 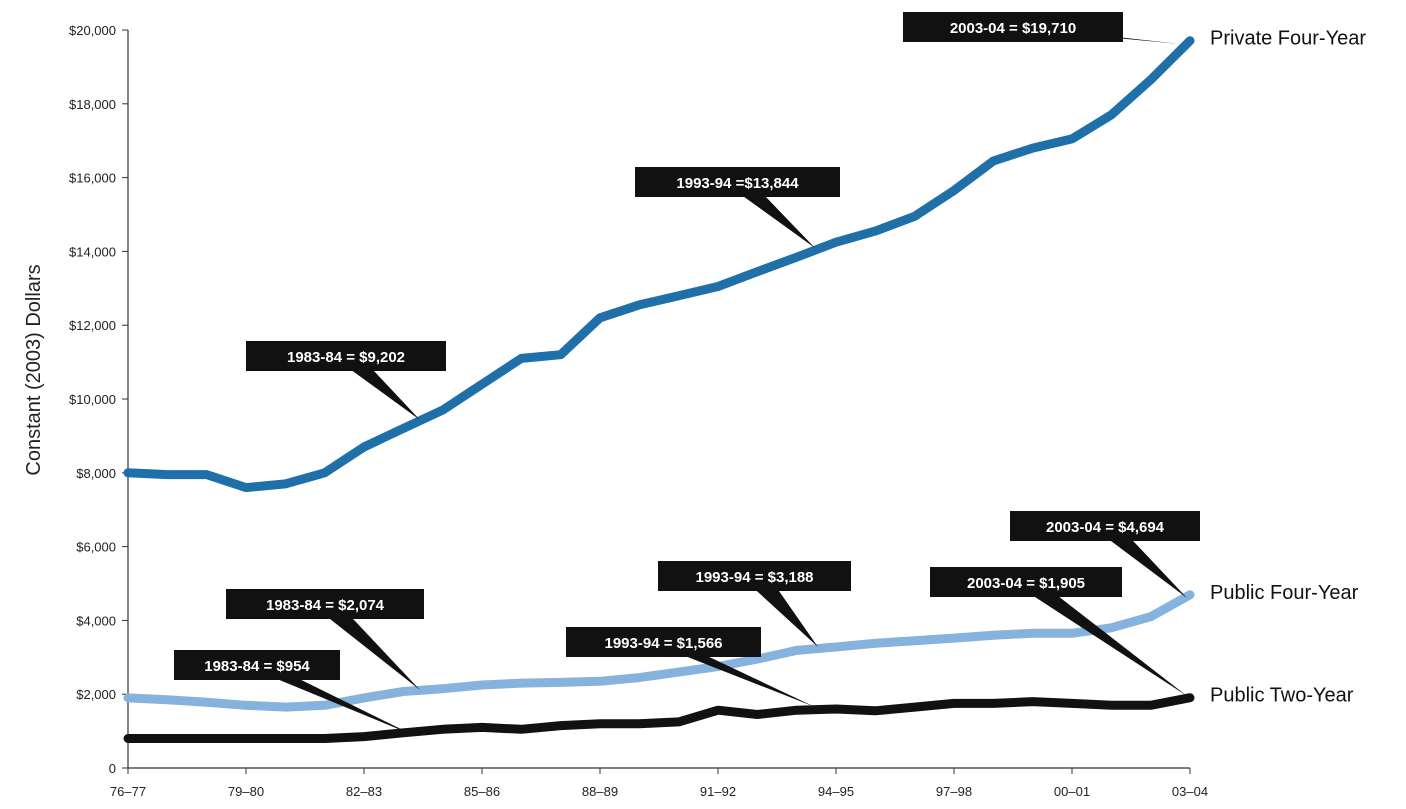 I want to click on x-tick-label: 91–92, so click(x=718, y=791).